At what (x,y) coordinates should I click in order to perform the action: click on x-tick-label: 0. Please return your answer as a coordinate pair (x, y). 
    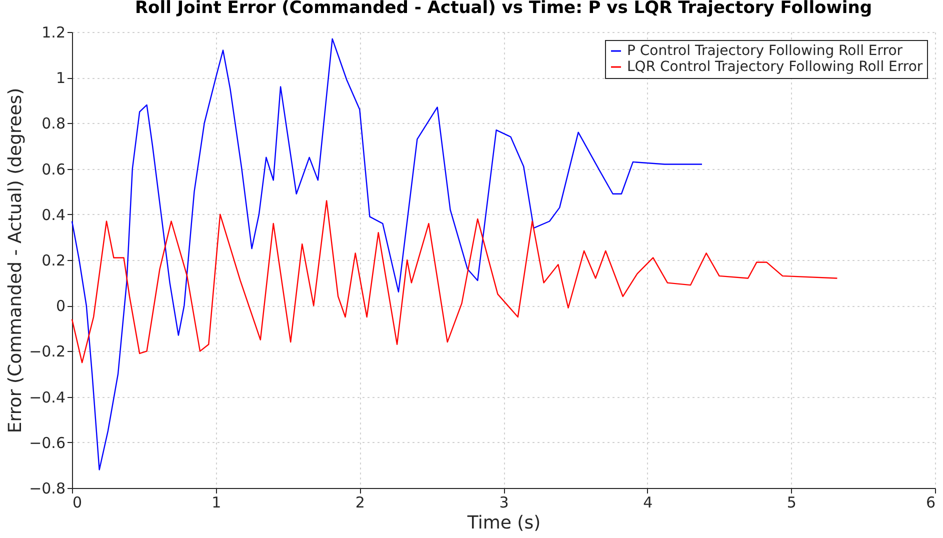
    Looking at the image, I should click on (77, 503).